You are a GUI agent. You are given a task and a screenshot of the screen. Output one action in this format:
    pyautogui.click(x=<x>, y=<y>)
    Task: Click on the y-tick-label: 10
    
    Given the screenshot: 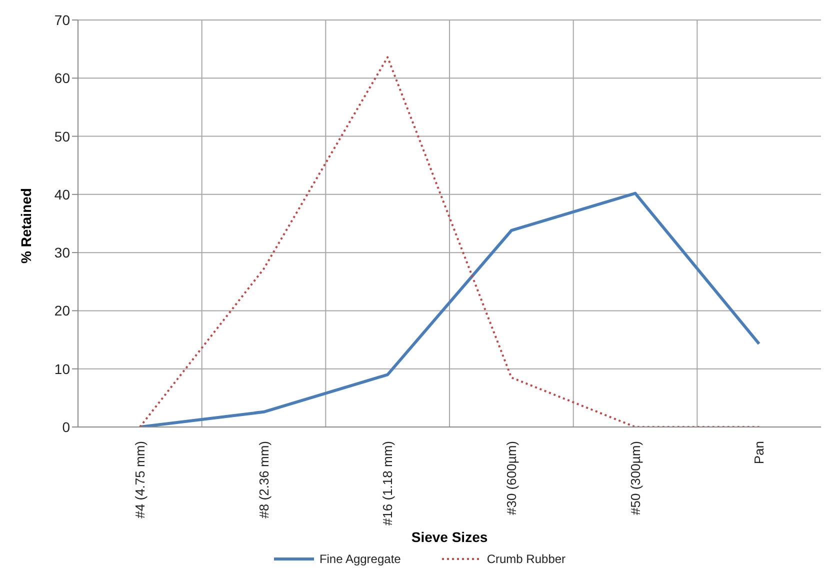 What is the action you would take?
    pyautogui.click(x=62, y=368)
    